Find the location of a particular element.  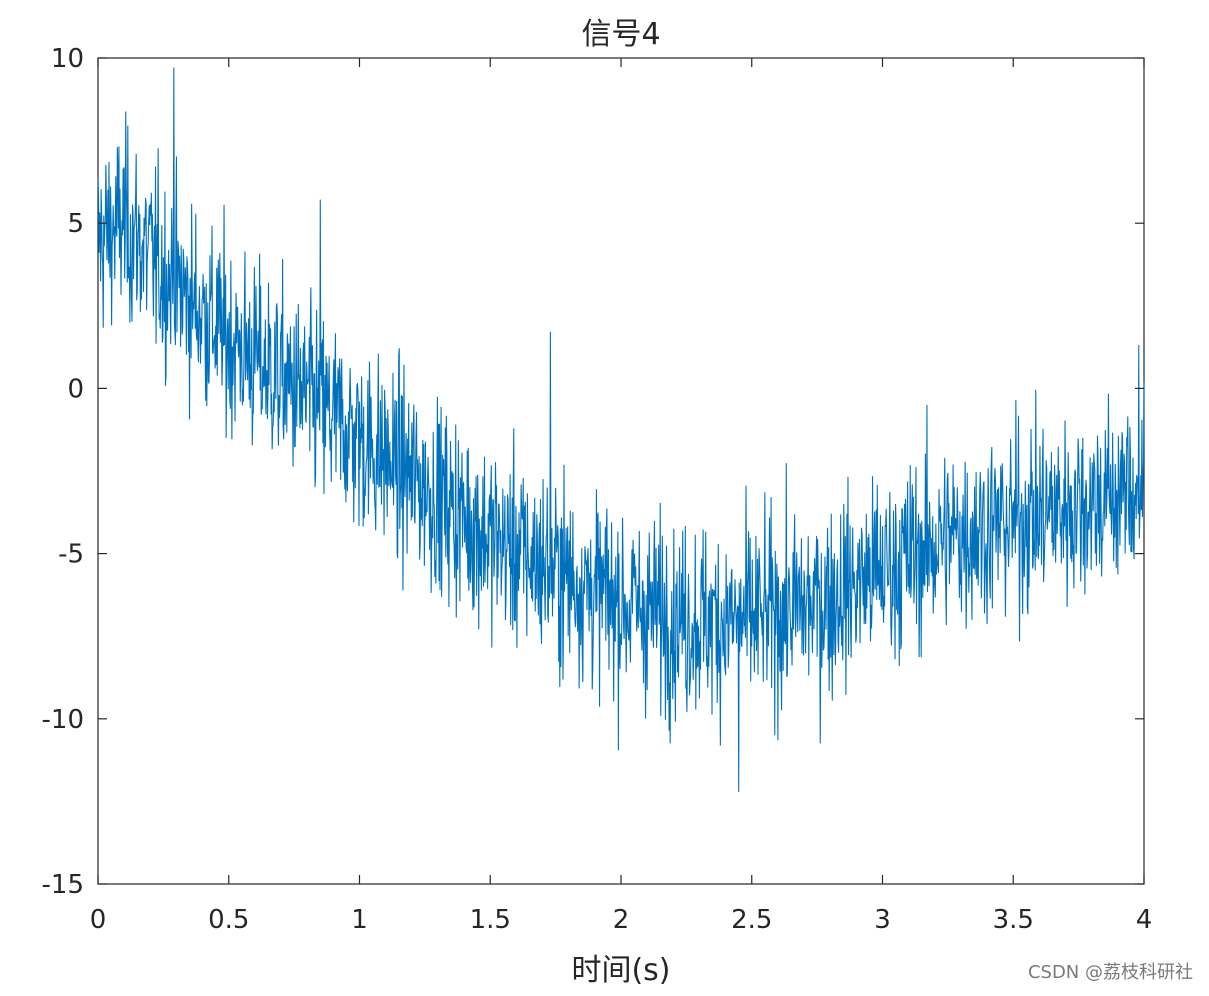

x-tick-label: 1 is located at coordinates (359, 920).